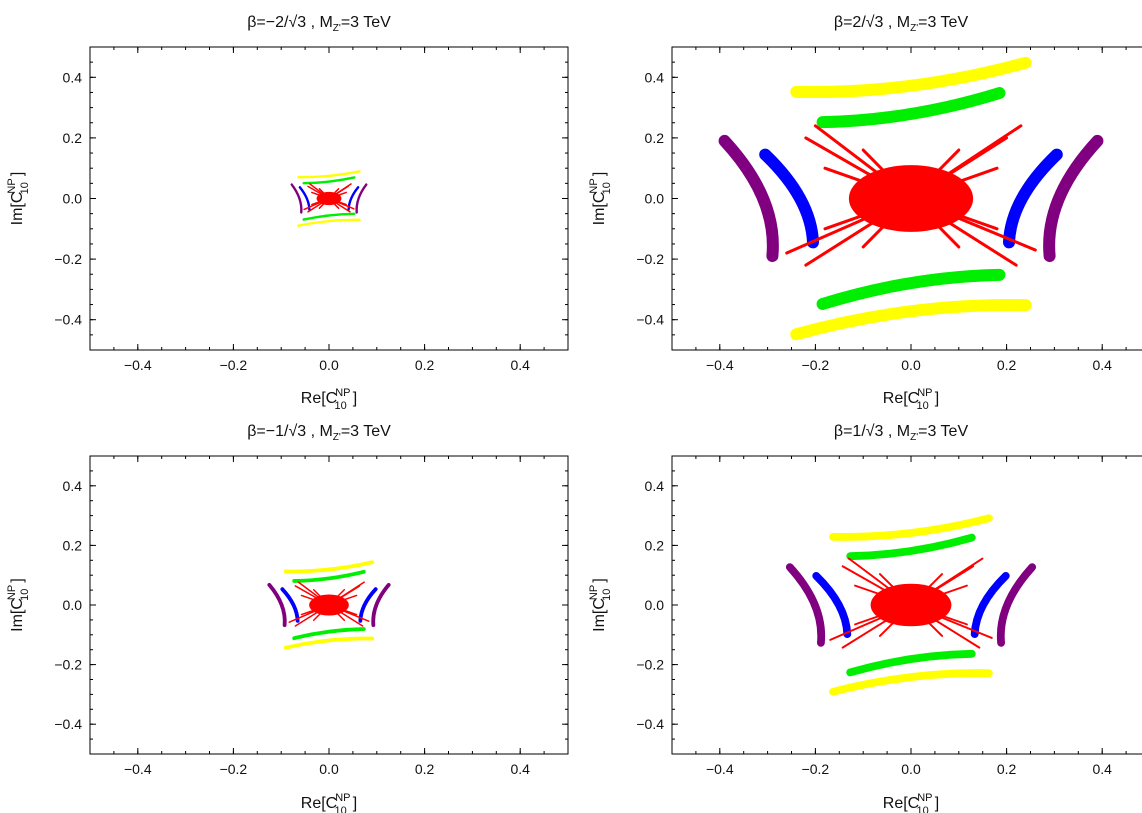 This screenshot has height=813, width=1142. I want to click on y-tick-label: 0.0, so click(73, 199).